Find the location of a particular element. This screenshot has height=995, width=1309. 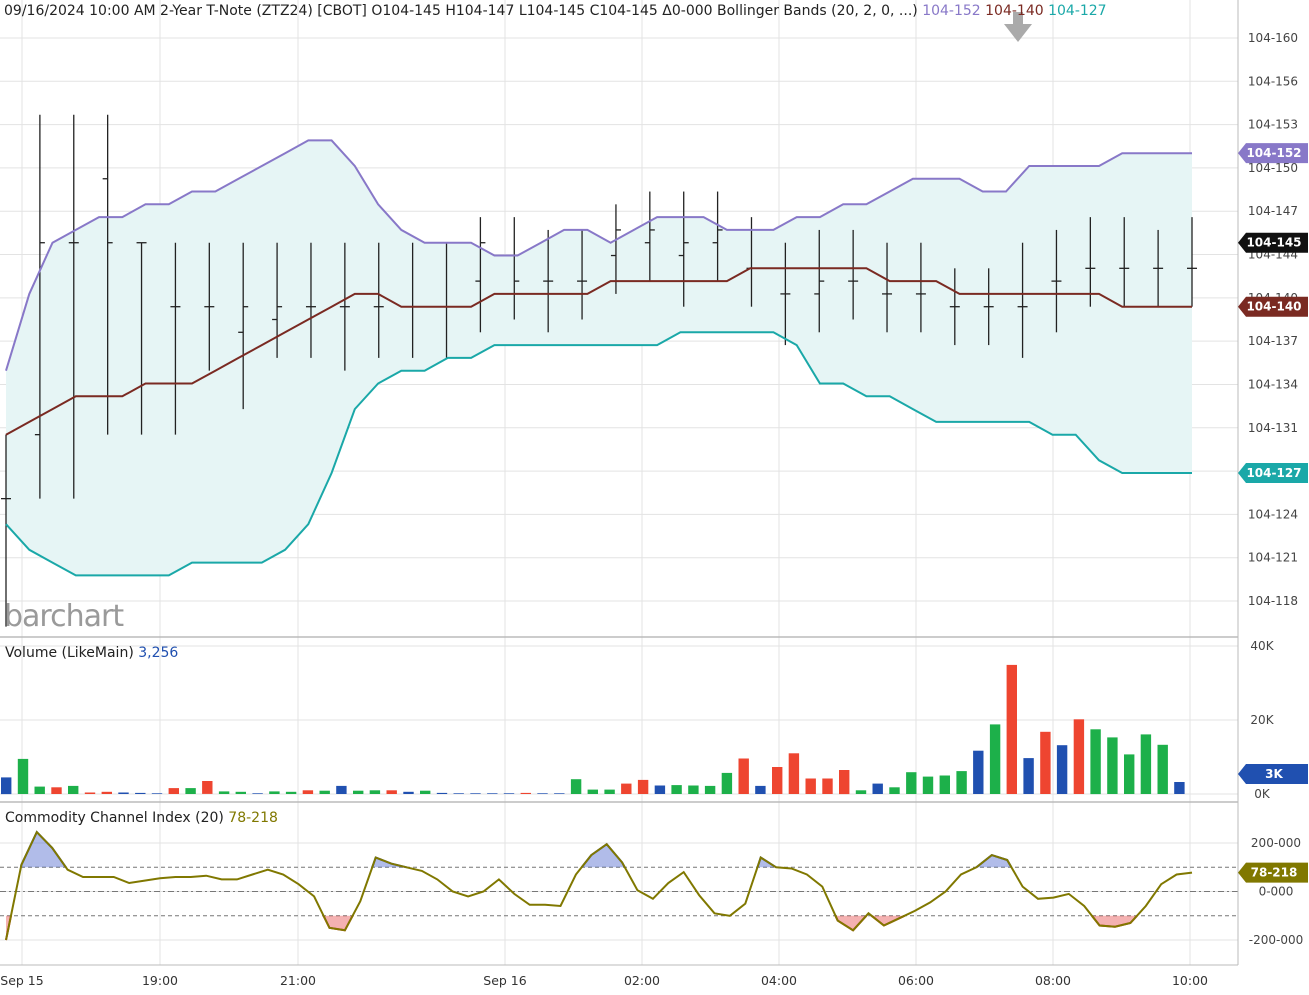

cci-tag is located at coordinates (1273, 872).